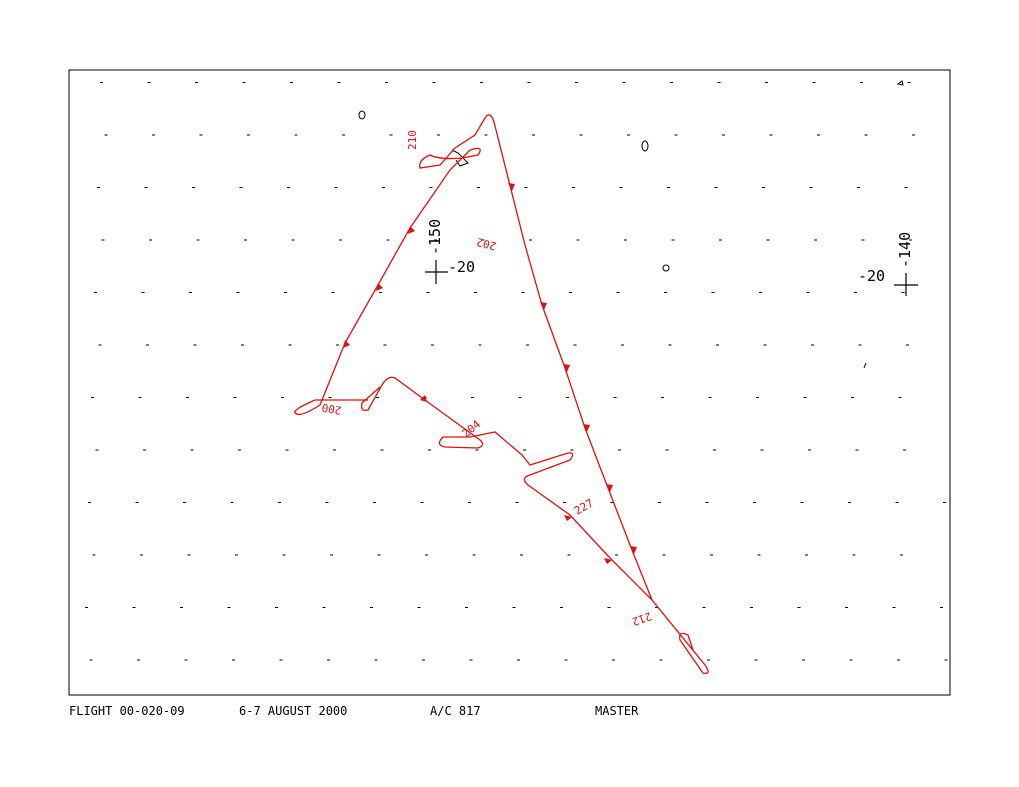  What do you see at coordinates (617, 711) in the screenshot?
I see `mode: MASTER` at bounding box center [617, 711].